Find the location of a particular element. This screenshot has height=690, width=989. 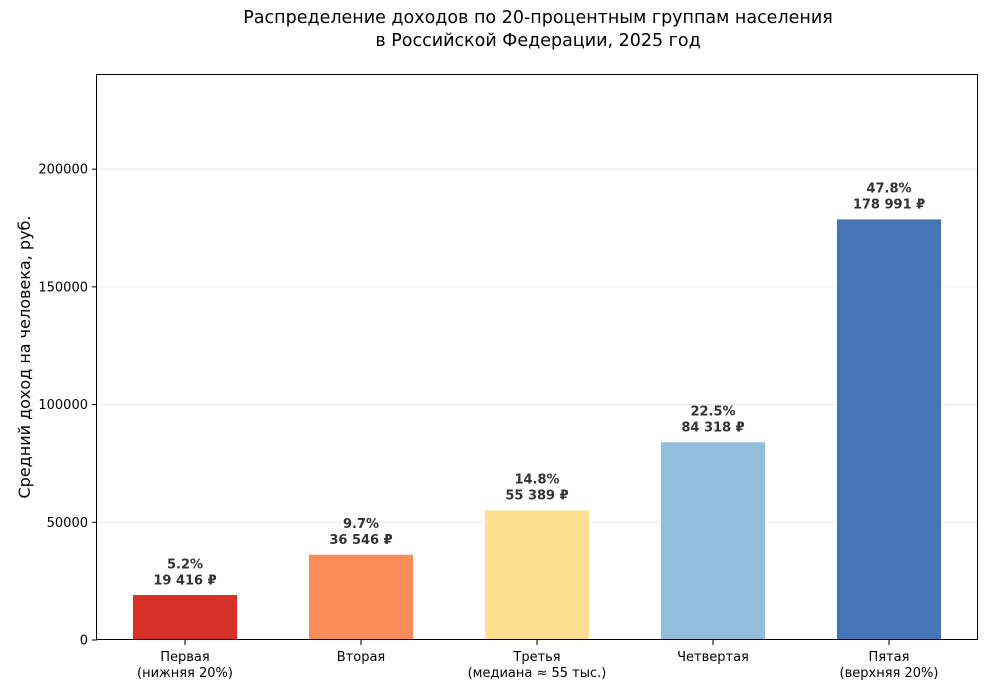

value-label: 19 416 ₽ is located at coordinates (184, 580).